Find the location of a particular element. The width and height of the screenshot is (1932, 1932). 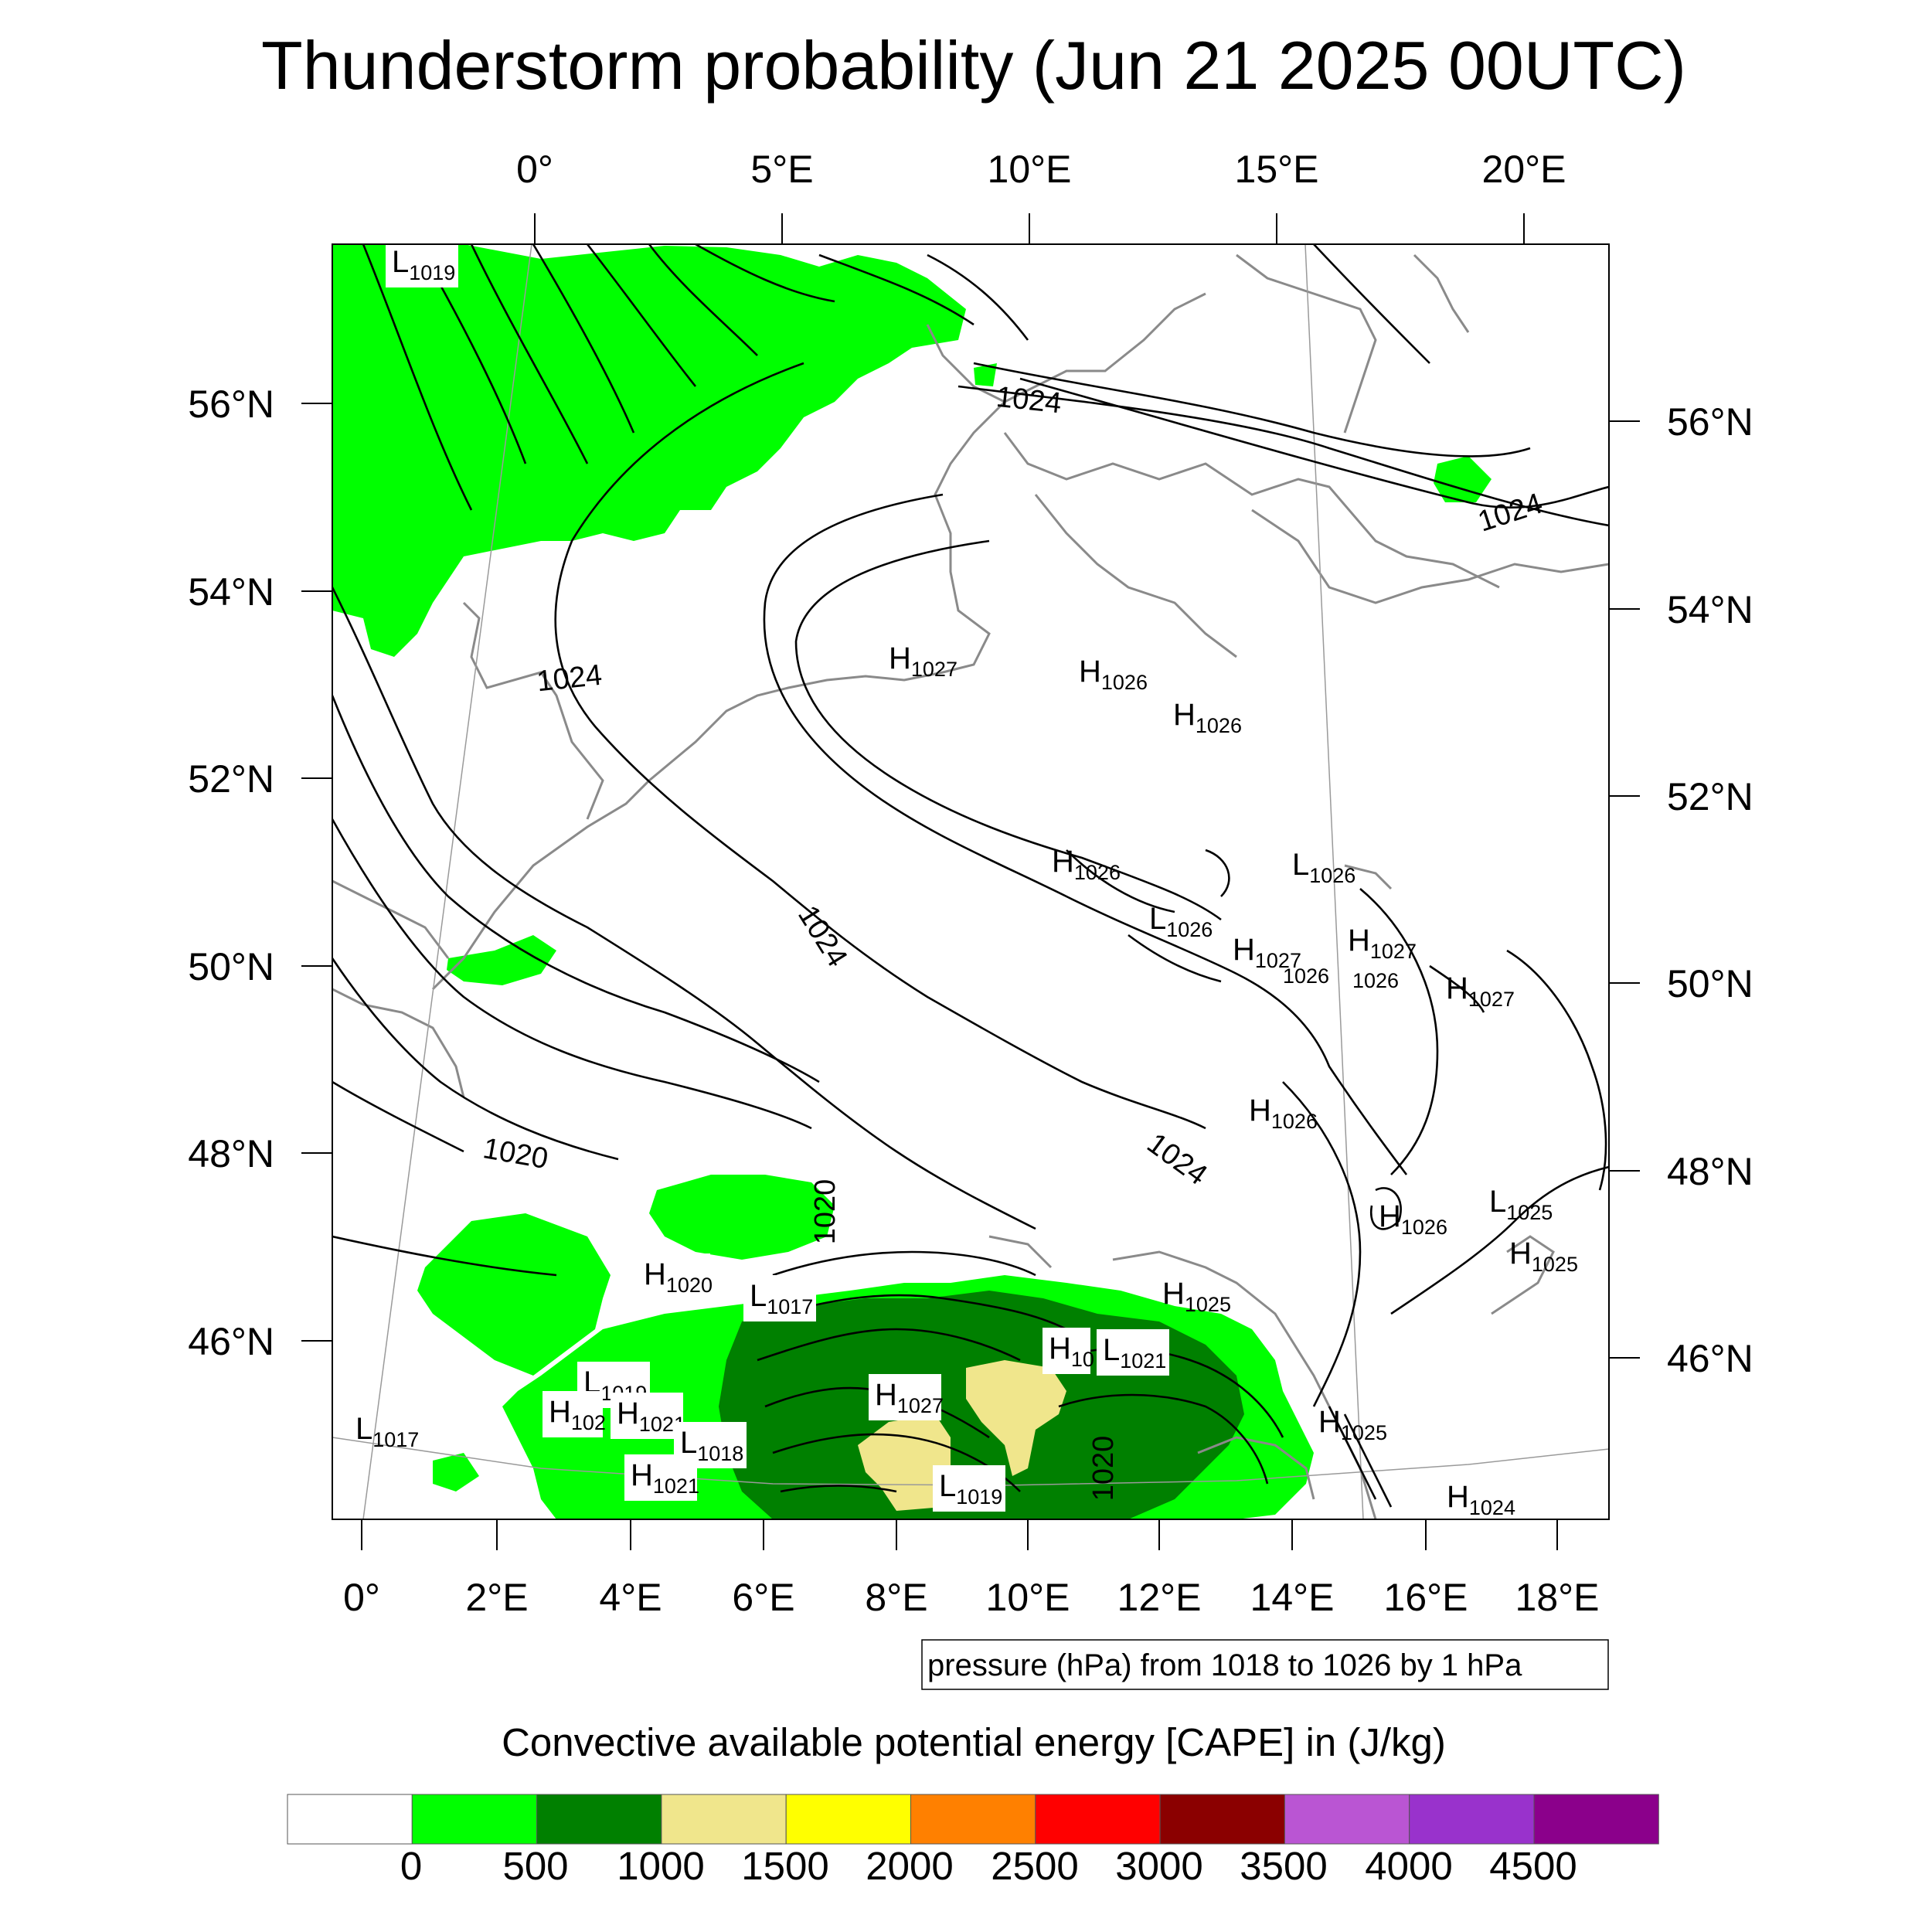

colorbar-label: 2500 is located at coordinates (1035, 1866).